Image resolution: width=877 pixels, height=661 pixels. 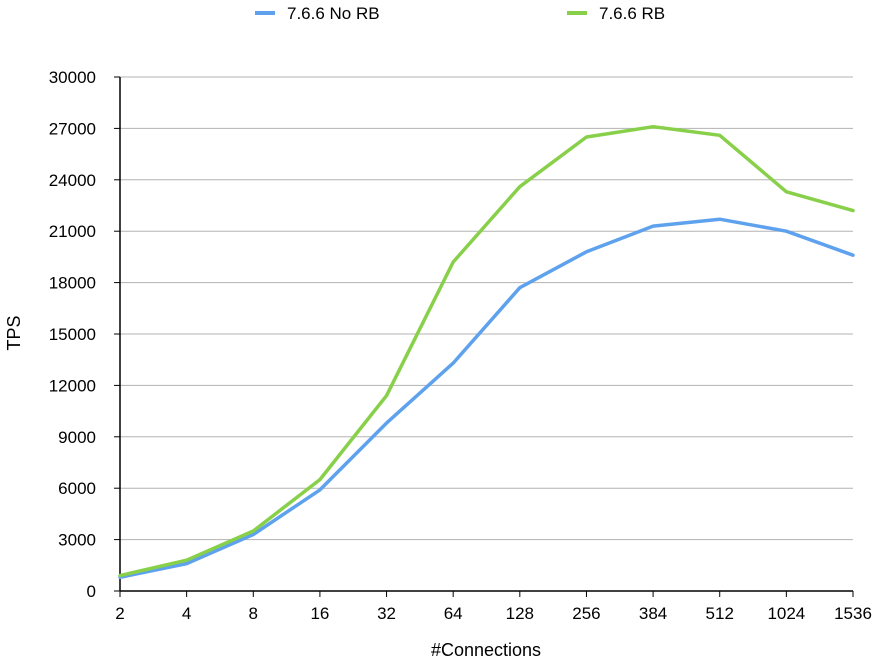 I want to click on y-tick-label: 12000, so click(x=72, y=385).